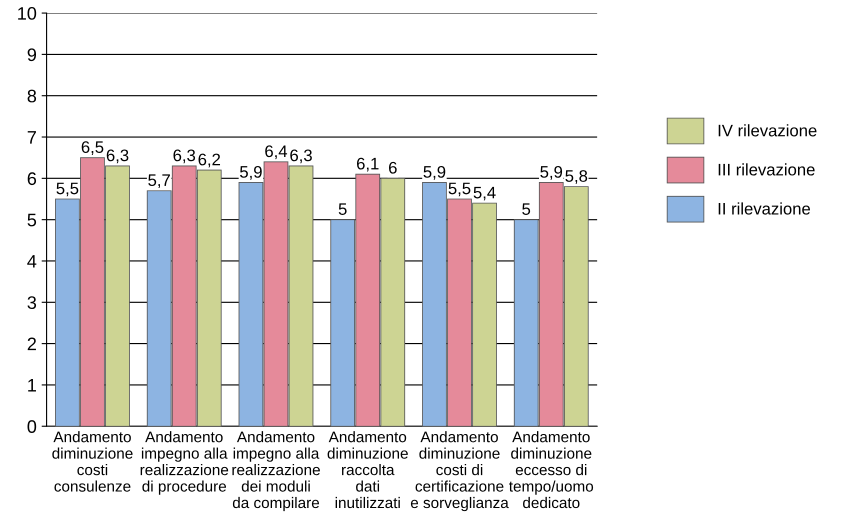  I want to click on y-tick-label: 4, so click(31, 261).